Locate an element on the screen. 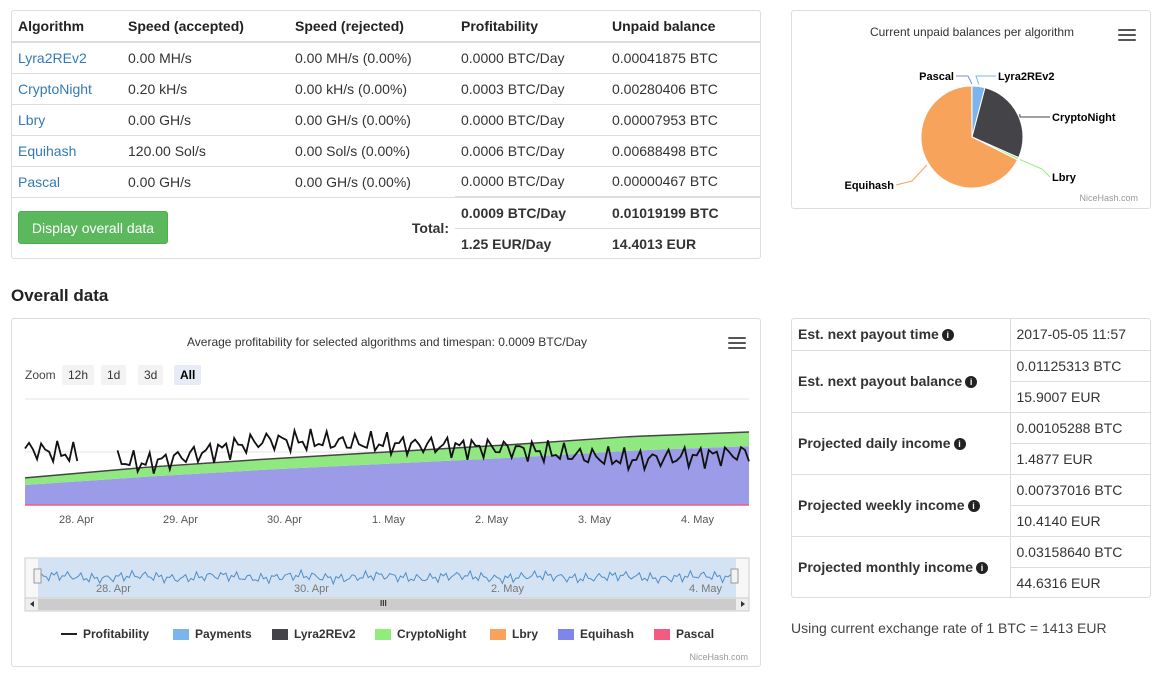 This screenshot has width=1159, height=676. legend-item-lbry: Lbry is located at coordinates (514, 634).